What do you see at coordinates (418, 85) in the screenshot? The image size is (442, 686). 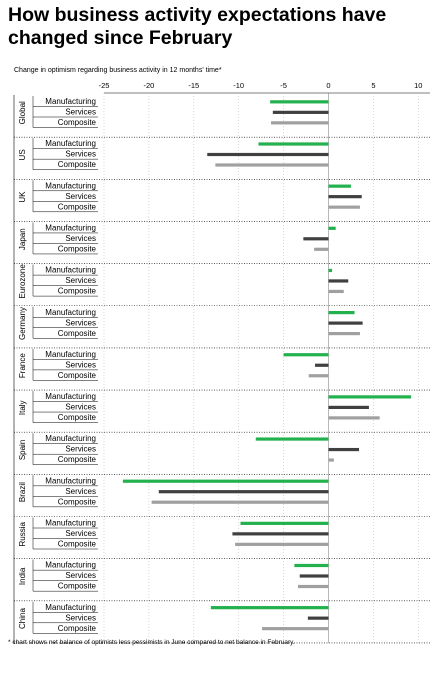 I see `x-tick-label: 10` at bounding box center [418, 85].